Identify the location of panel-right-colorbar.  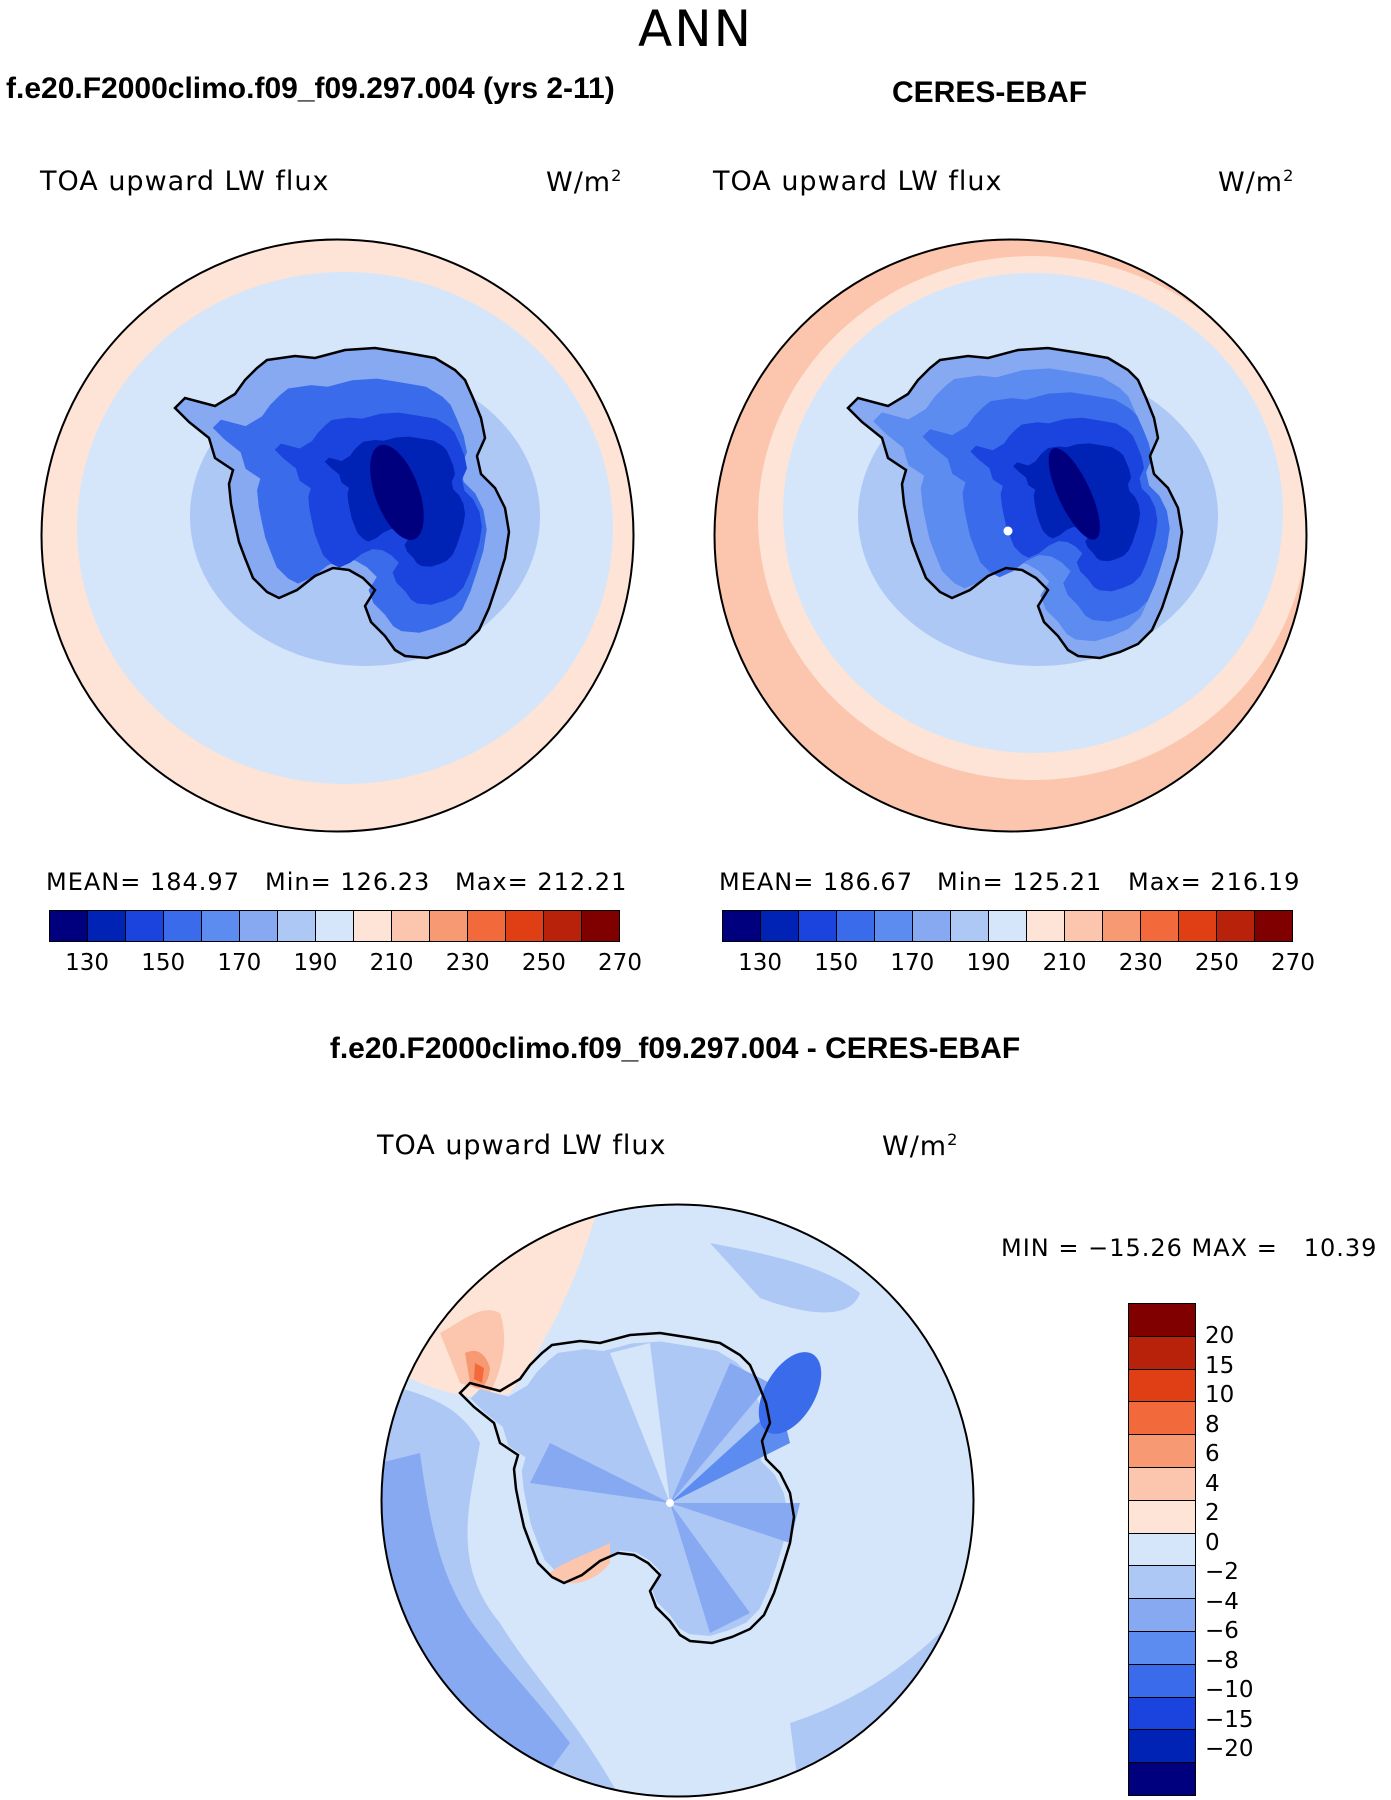
(1007, 926).